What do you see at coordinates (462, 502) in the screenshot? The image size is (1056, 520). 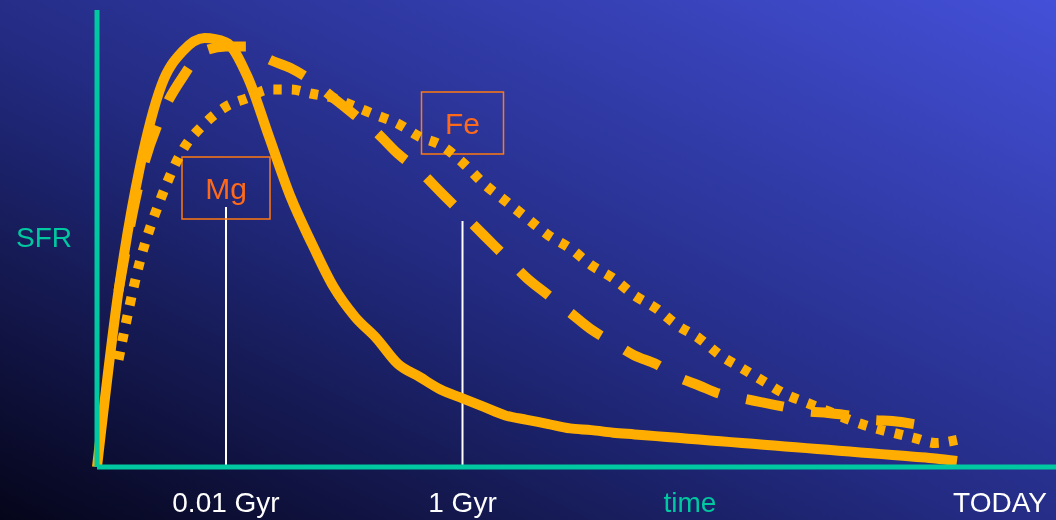 I see `x-tick-label: 1 Gyr` at bounding box center [462, 502].